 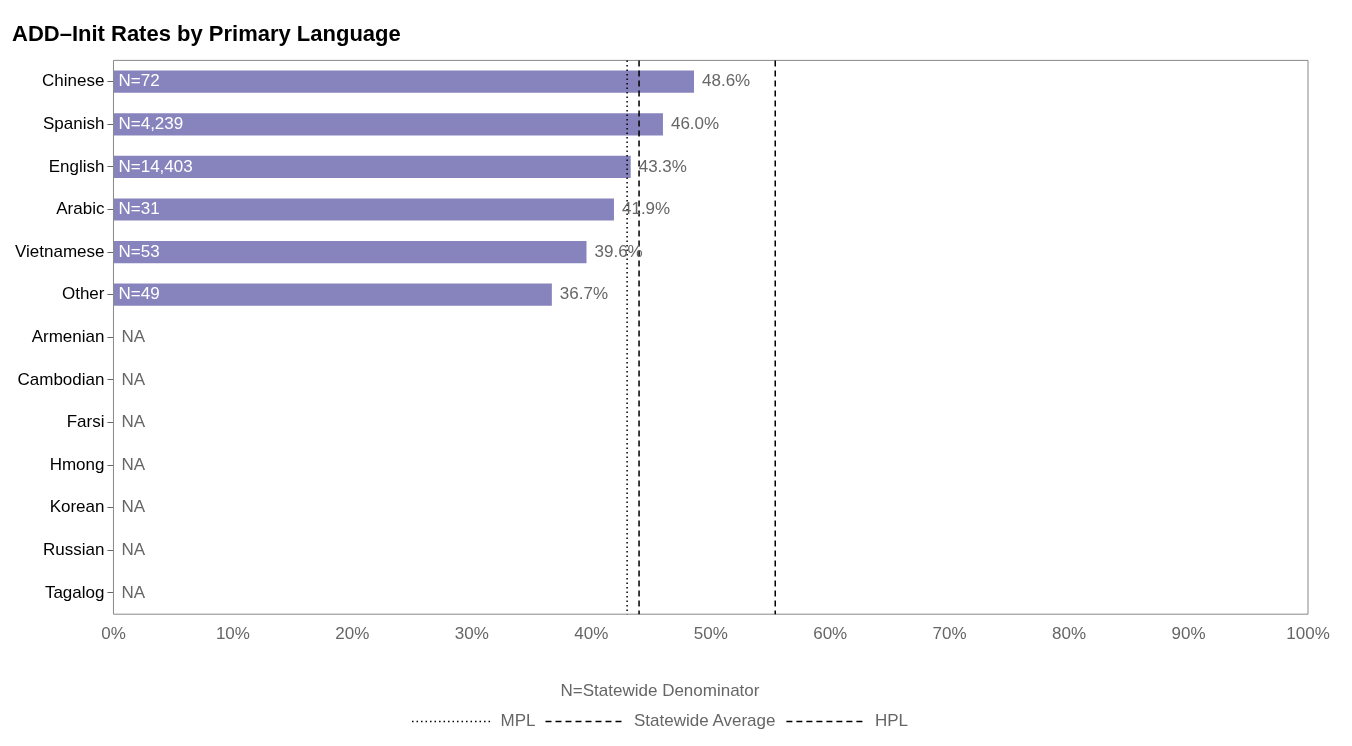 I want to click on y-tick-label: Farsi, so click(x=85, y=422).